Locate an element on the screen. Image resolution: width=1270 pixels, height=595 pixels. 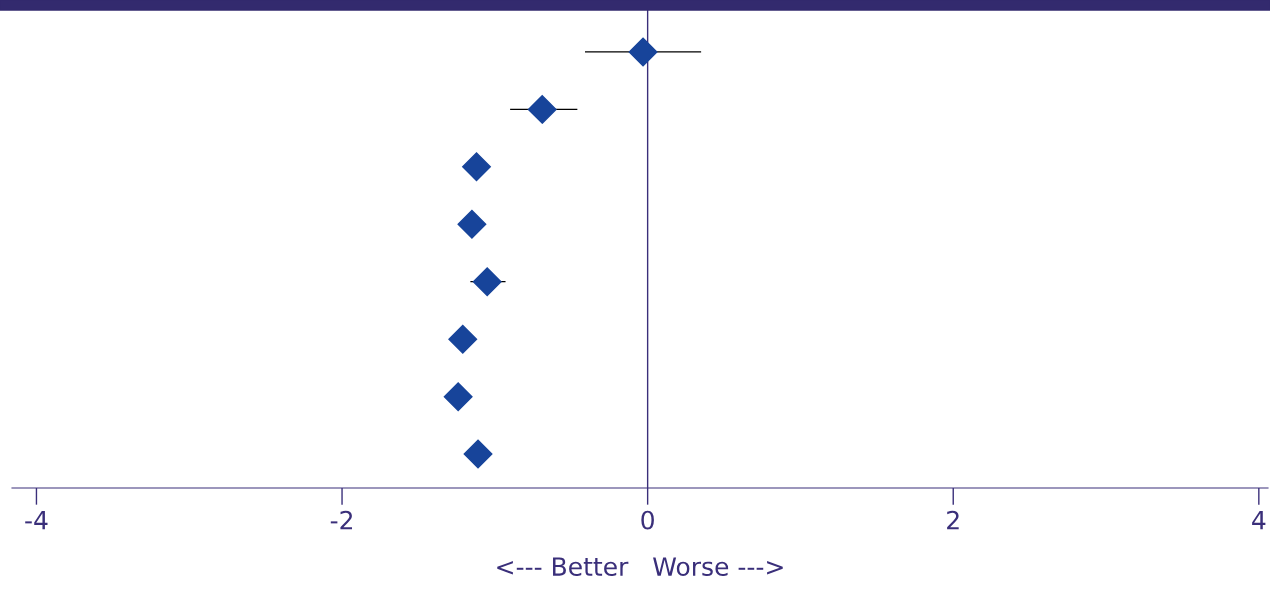
x-tick-label: 2 is located at coordinates (953, 520).